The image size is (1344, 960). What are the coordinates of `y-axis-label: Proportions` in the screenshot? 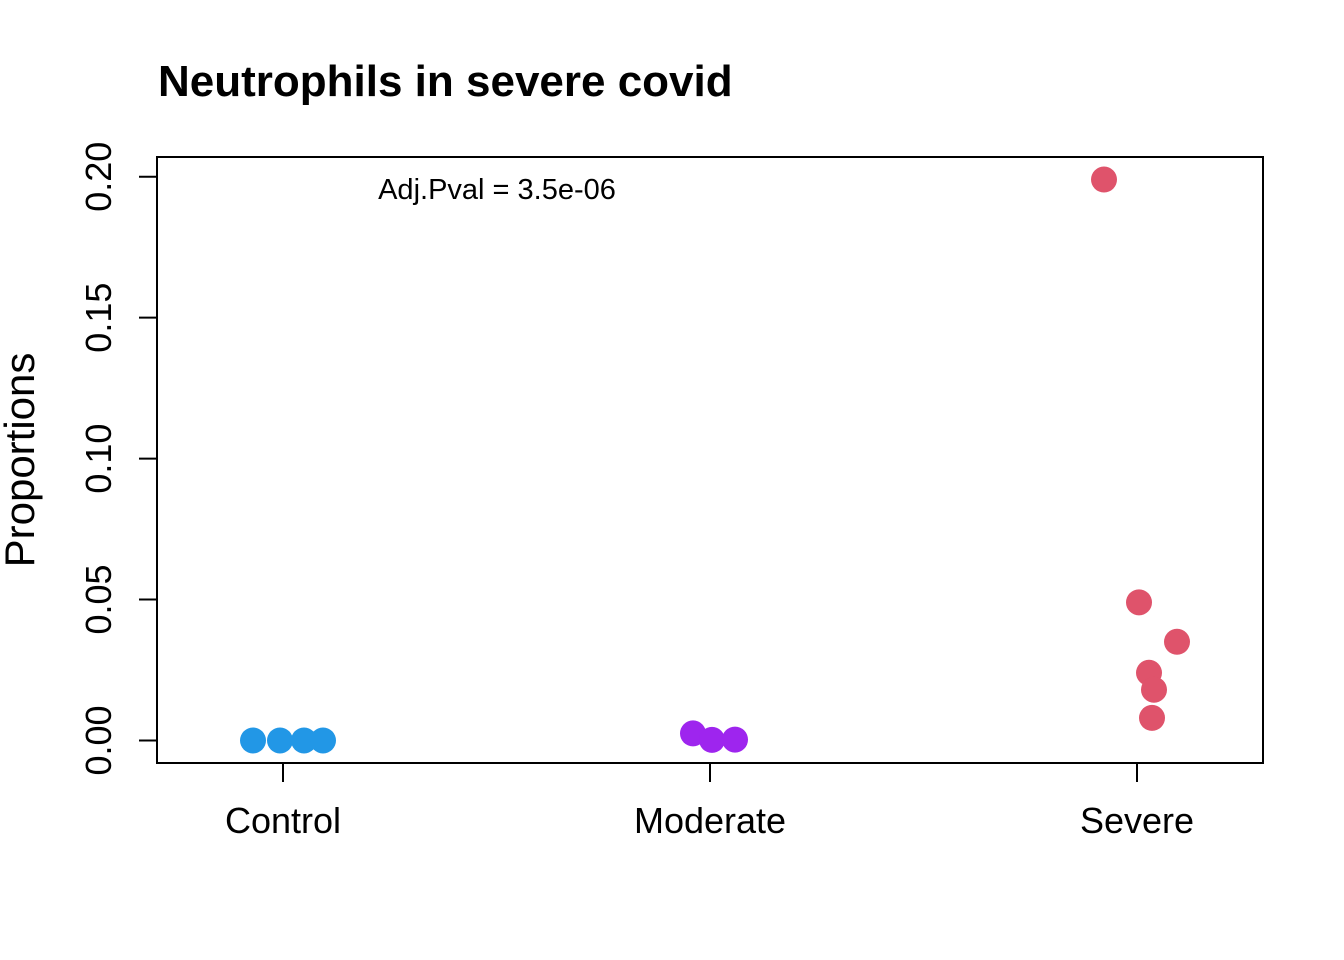 It's located at (21, 460).